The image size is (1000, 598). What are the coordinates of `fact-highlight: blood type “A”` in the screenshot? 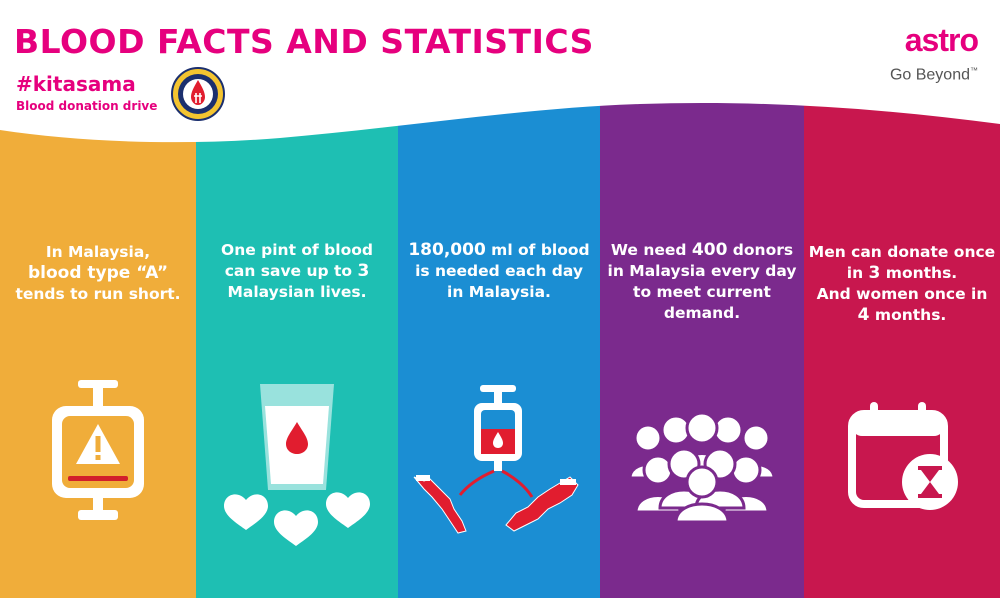 It's located at (98, 273).